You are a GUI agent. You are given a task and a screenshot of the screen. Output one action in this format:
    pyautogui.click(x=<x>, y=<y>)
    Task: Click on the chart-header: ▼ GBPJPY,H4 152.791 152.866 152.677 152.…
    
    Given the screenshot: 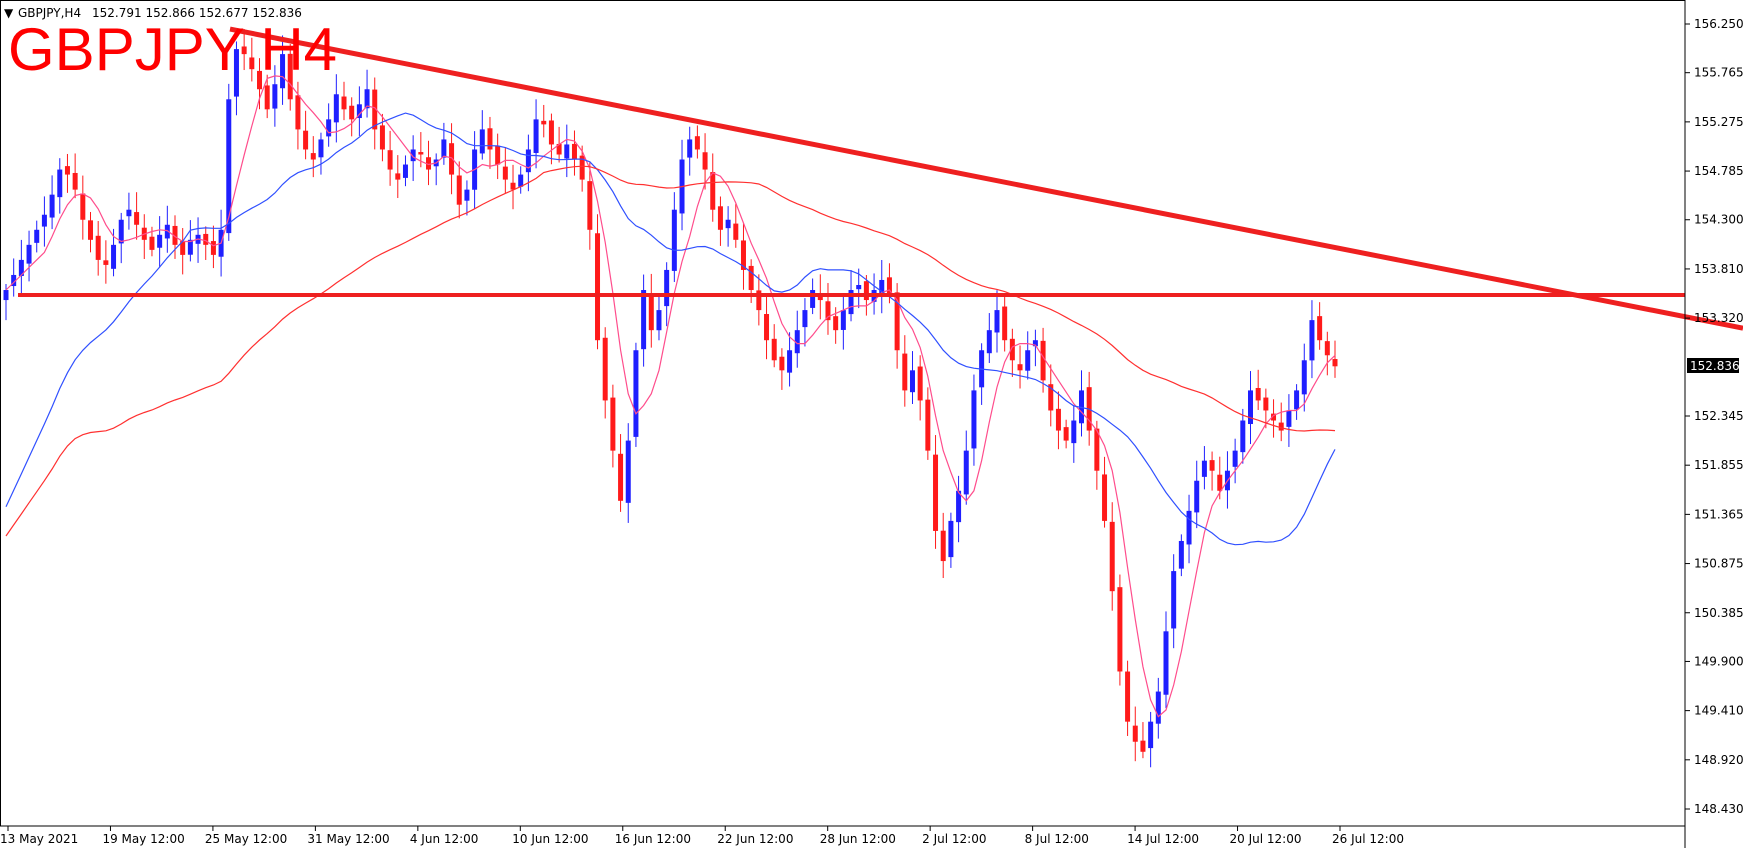 What is the action you would take?
    pyautogui.click(x=153, y=13)
    